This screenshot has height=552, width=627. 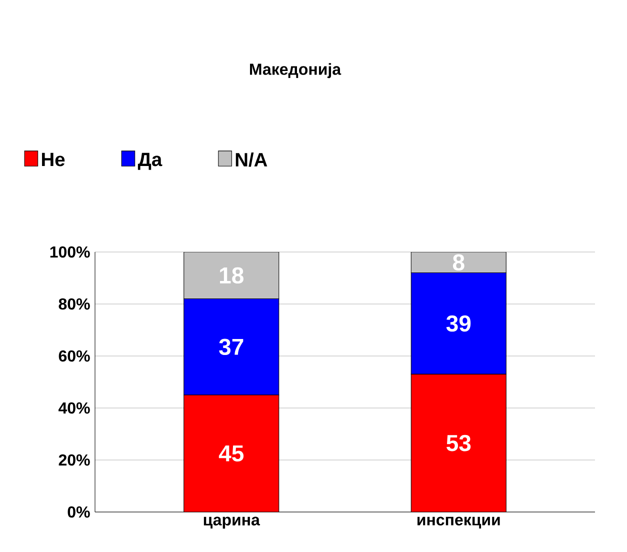 What do you see at coordinates (150, 161) in the screenshot?
I see `legend-label: Да` at bounding box center [150, 161].